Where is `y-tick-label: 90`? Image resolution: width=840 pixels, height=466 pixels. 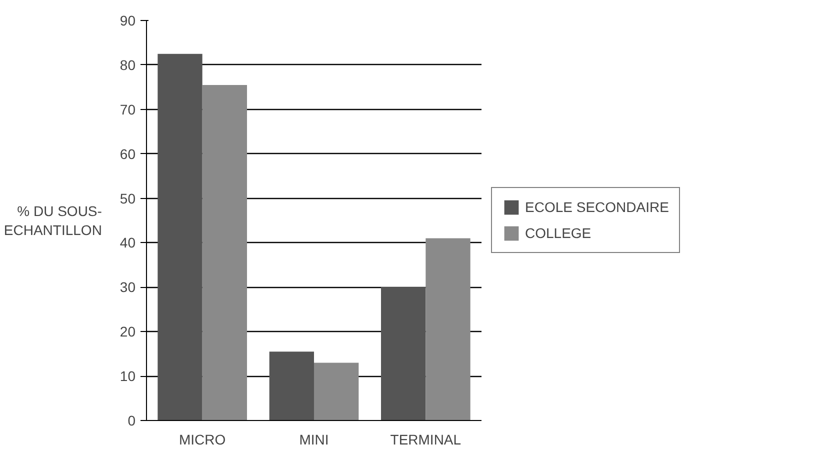
y-tick-label: 90 is located at coordinates (128, 20).